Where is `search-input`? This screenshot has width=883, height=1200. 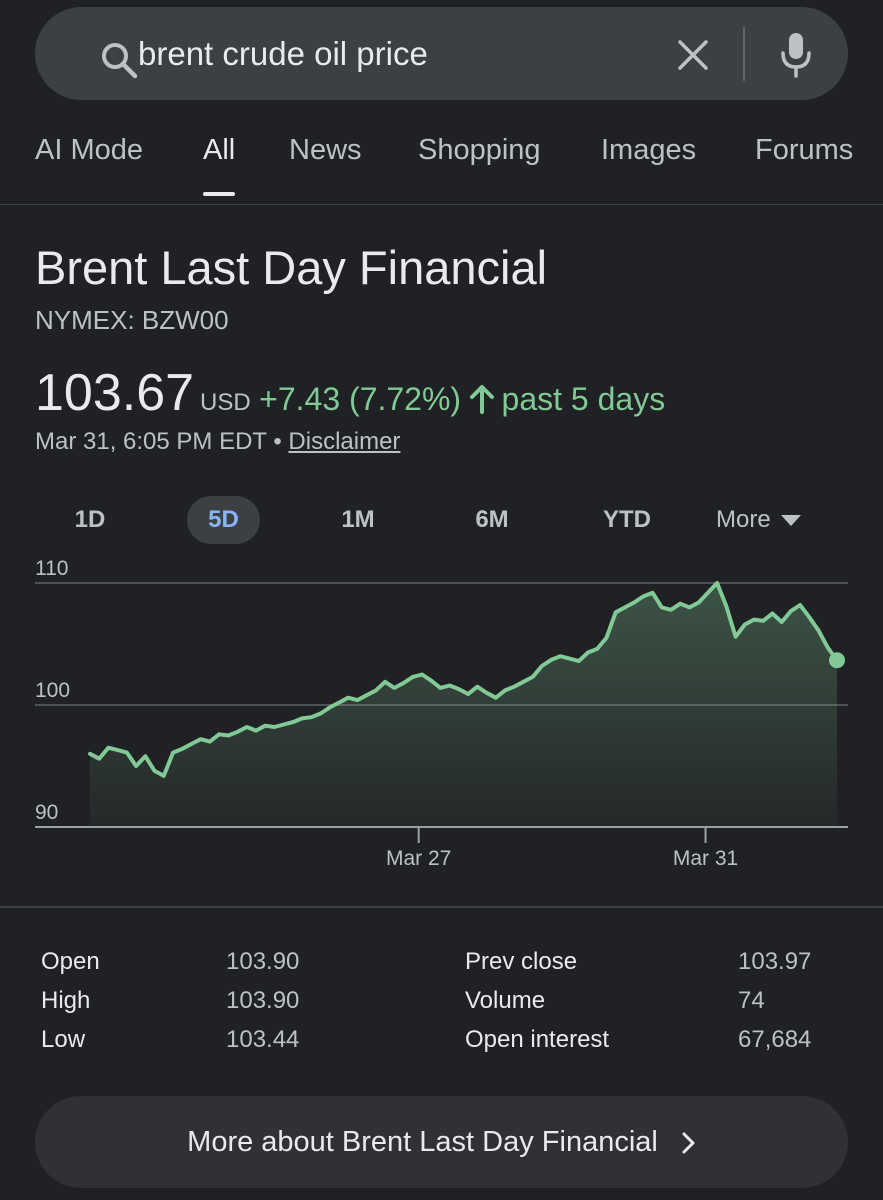
search-input is located at coordinates (388, 54).